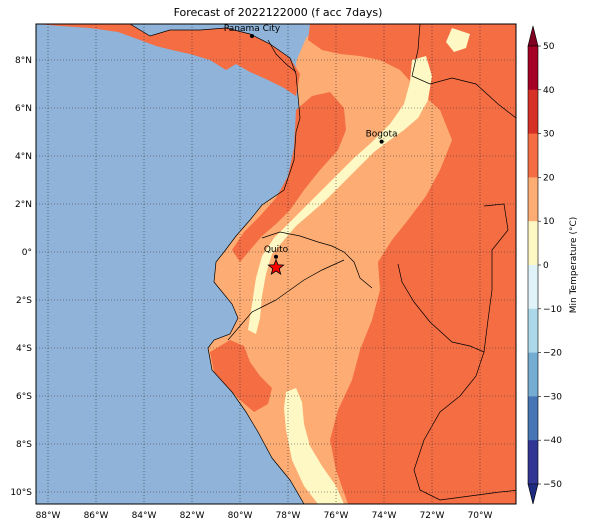  I want to click on lat-tick-label: 4°S, so click(24, 349).